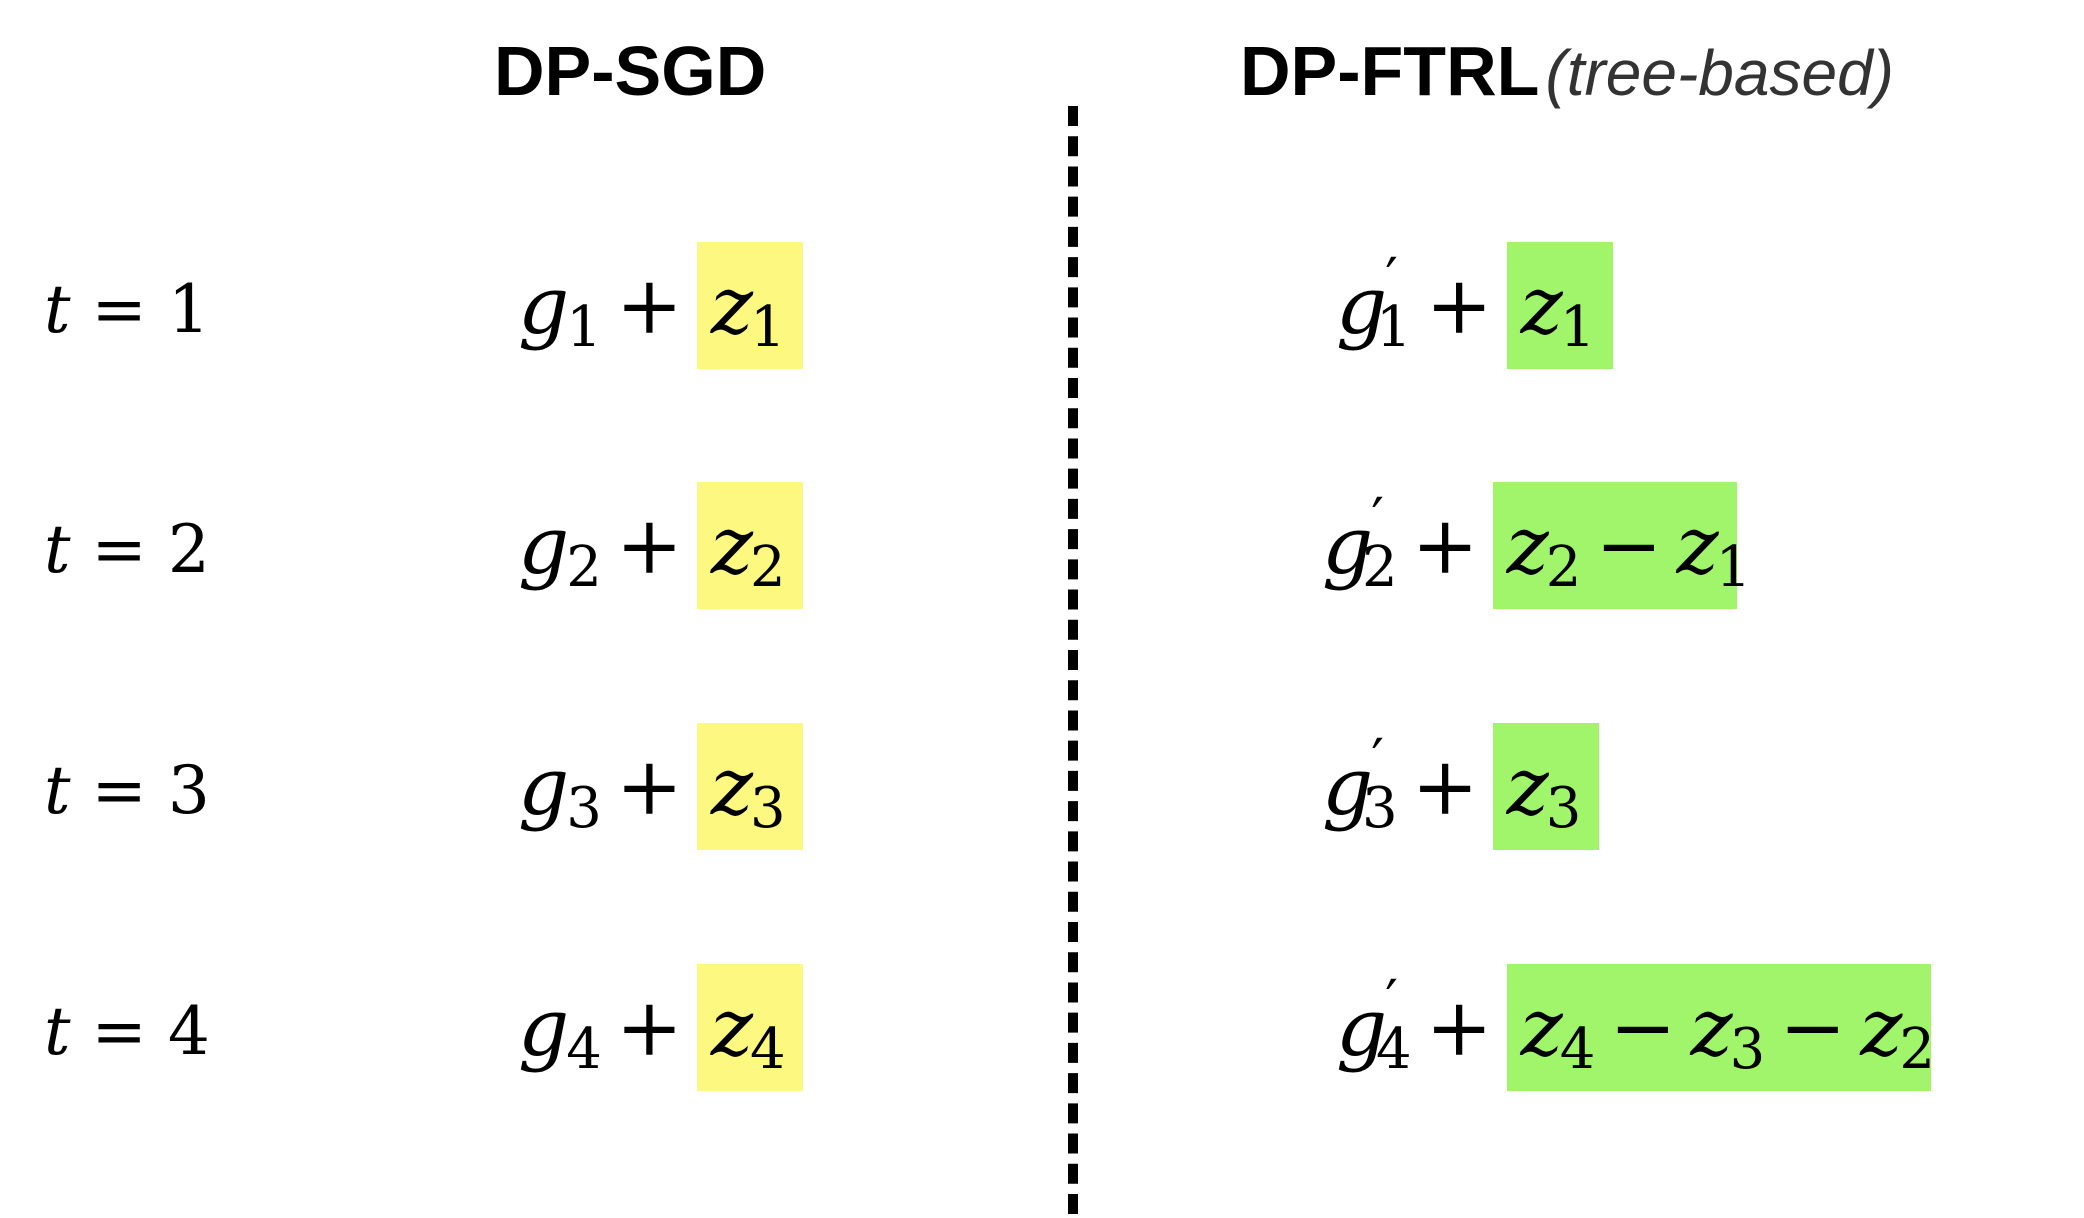 The image size is (2084, 1218). I want to click on time-step-label-2: t = 2, so click(127, 550).